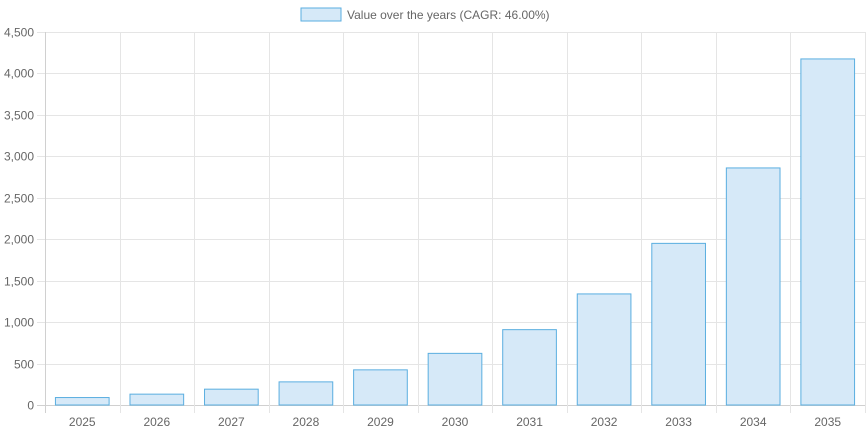 The width and height of the screenshot is (866, 433). I want to click on y-tick-label: 4,500, so click(19, 33).